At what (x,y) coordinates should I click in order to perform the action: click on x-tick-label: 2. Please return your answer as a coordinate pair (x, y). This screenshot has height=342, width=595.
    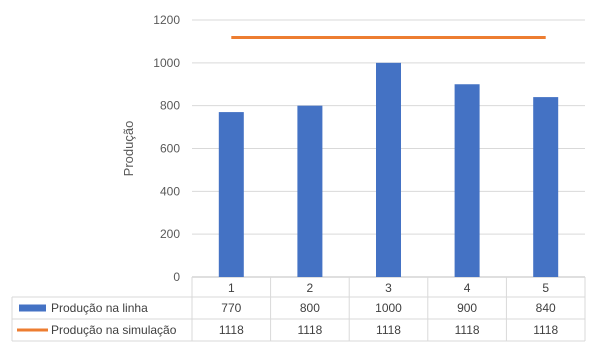
    Looking at the image, I should click on (310, 288).